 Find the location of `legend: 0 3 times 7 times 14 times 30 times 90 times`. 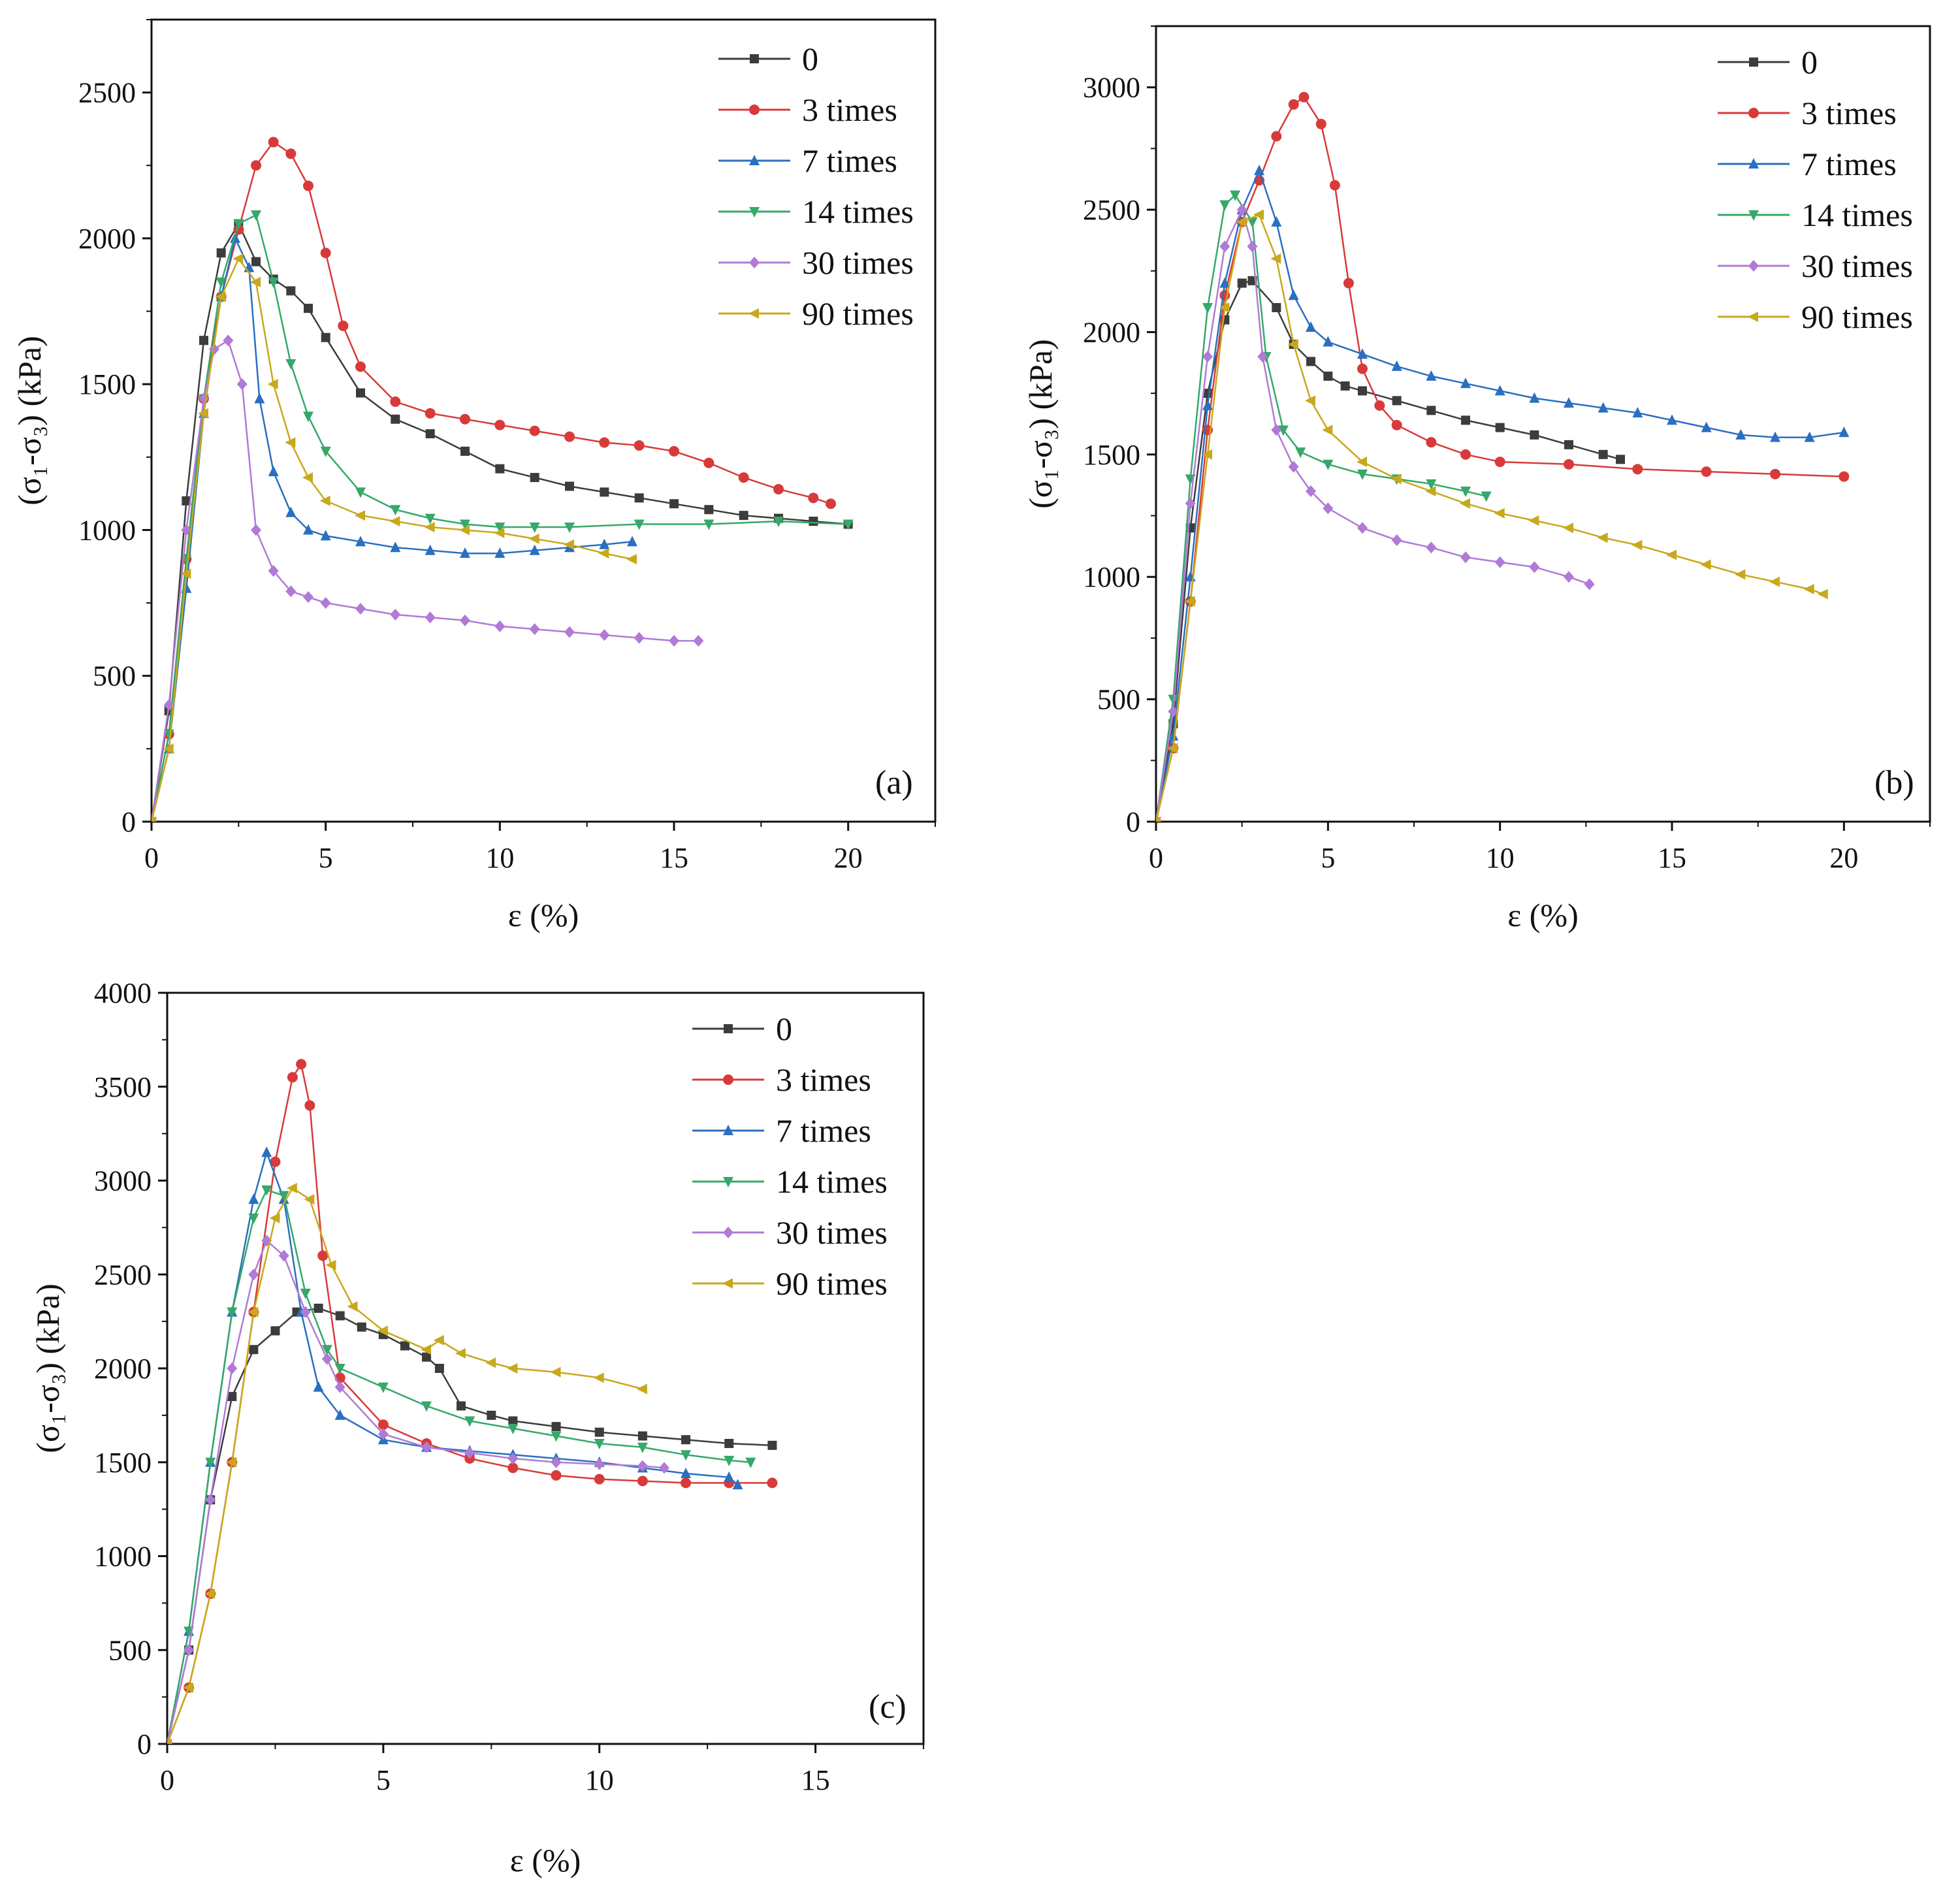

legend: 0 3 times 7 times 14 times 30 times 90 times is located at coordinates (790, 1156).